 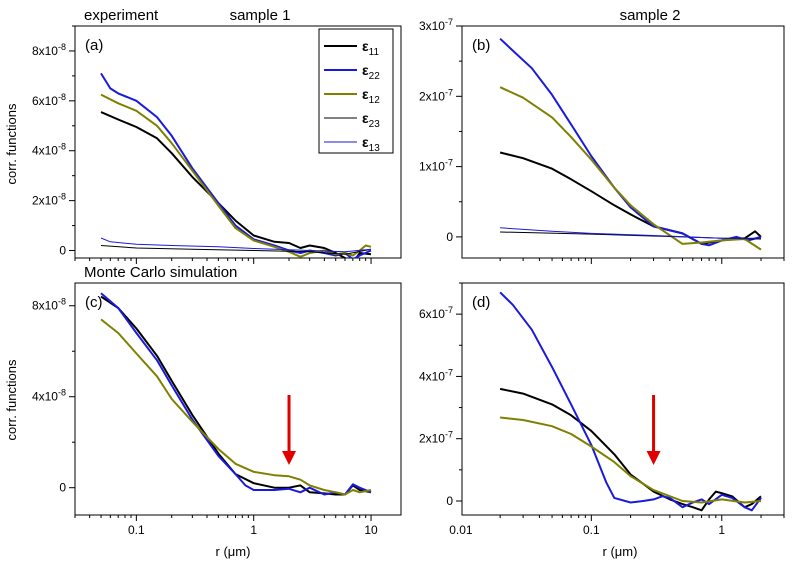 What do you see at coordinates (461, 530) in the screenshot?
I see `x-tick-label: 0.01` at bounding box center [461, 530].